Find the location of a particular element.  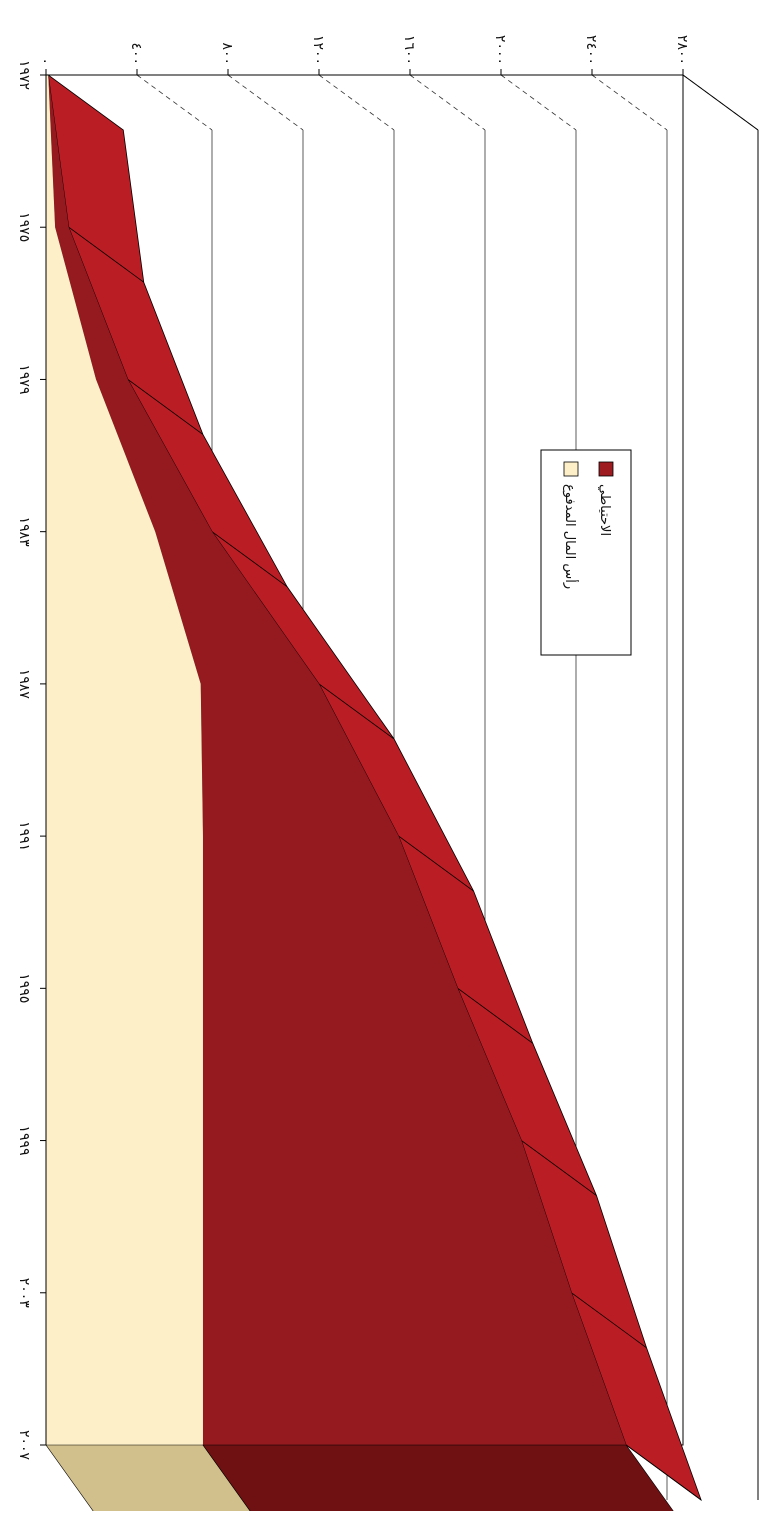

end-cap-paid is located at coordinates (149, 1479).